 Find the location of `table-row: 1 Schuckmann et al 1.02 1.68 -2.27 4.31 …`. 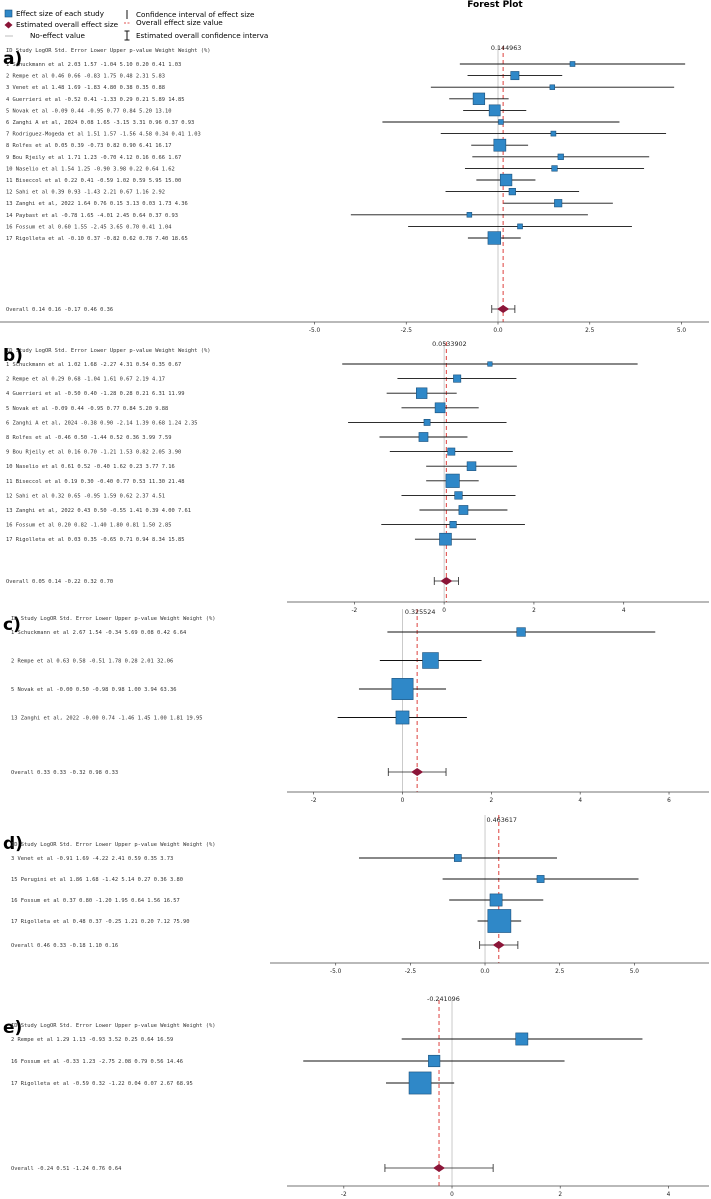

table-row: 1 Schuckmann et al 1.02 1.68 -2.27 4.31 … is located at coordinates (93, 365).